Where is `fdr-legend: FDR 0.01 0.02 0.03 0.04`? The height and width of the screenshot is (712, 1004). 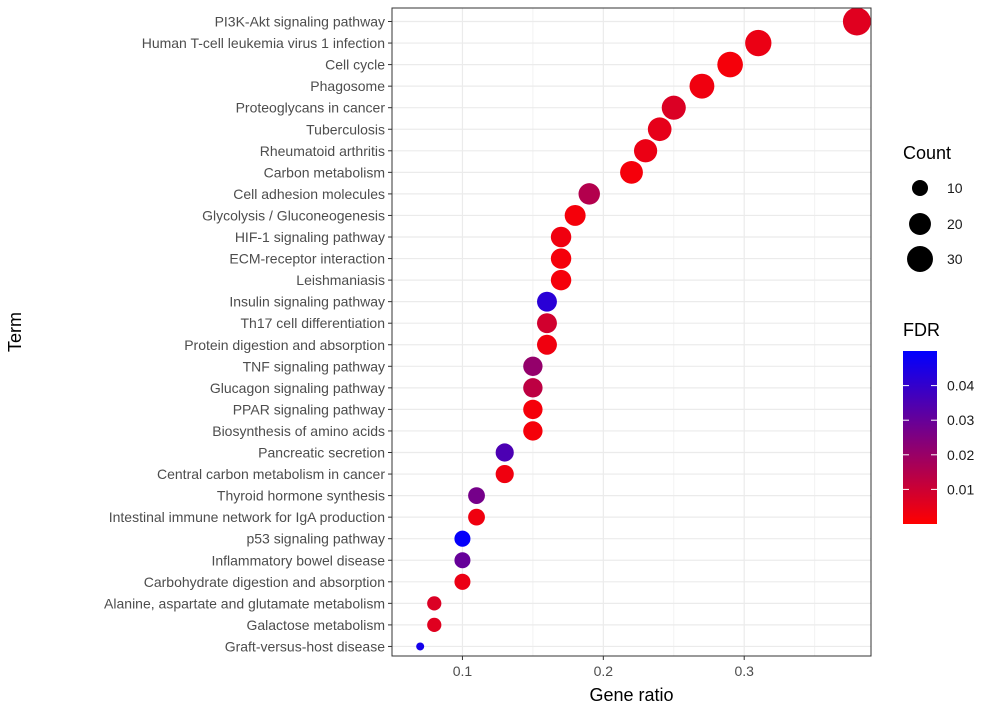 fdr-legend: FDR 0.01 0.02 0.03 0.04 is located at coordinates (938, 422).